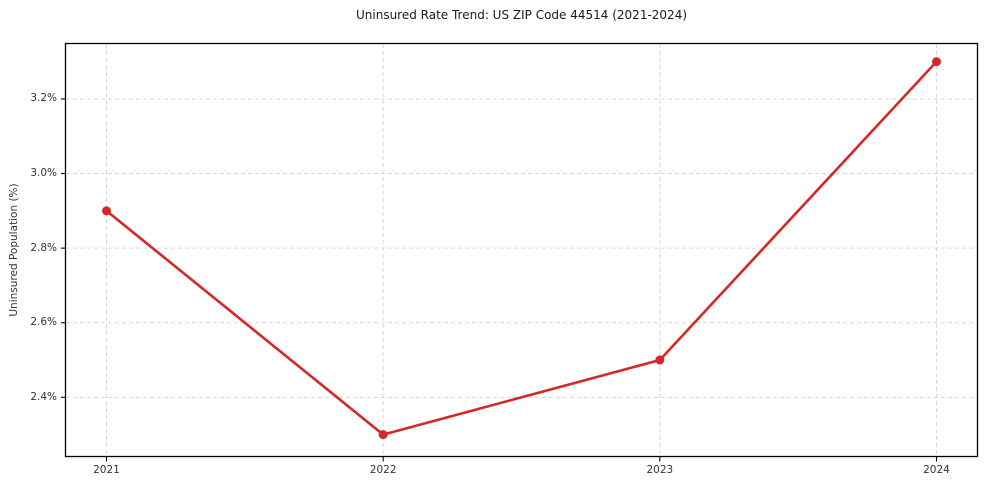 This screenshot has width=989, height=490. What do you see at coordinates (936, 470) in the screenshot?
I see `x-tick-label: 2024` at bounding box center [936, 470].